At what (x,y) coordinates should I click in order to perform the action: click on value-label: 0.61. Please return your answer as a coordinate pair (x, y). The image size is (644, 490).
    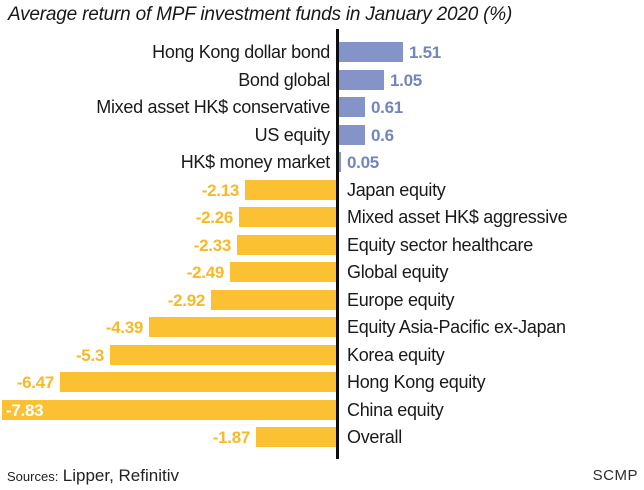
    Looking at the image, I should click on (387, 107).